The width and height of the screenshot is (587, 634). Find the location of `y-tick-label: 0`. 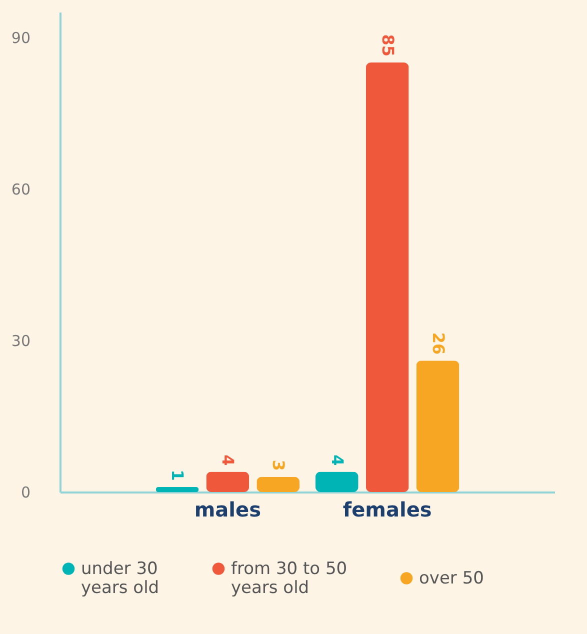

y-tick-label: 0 is located at coordinates (25, 493).